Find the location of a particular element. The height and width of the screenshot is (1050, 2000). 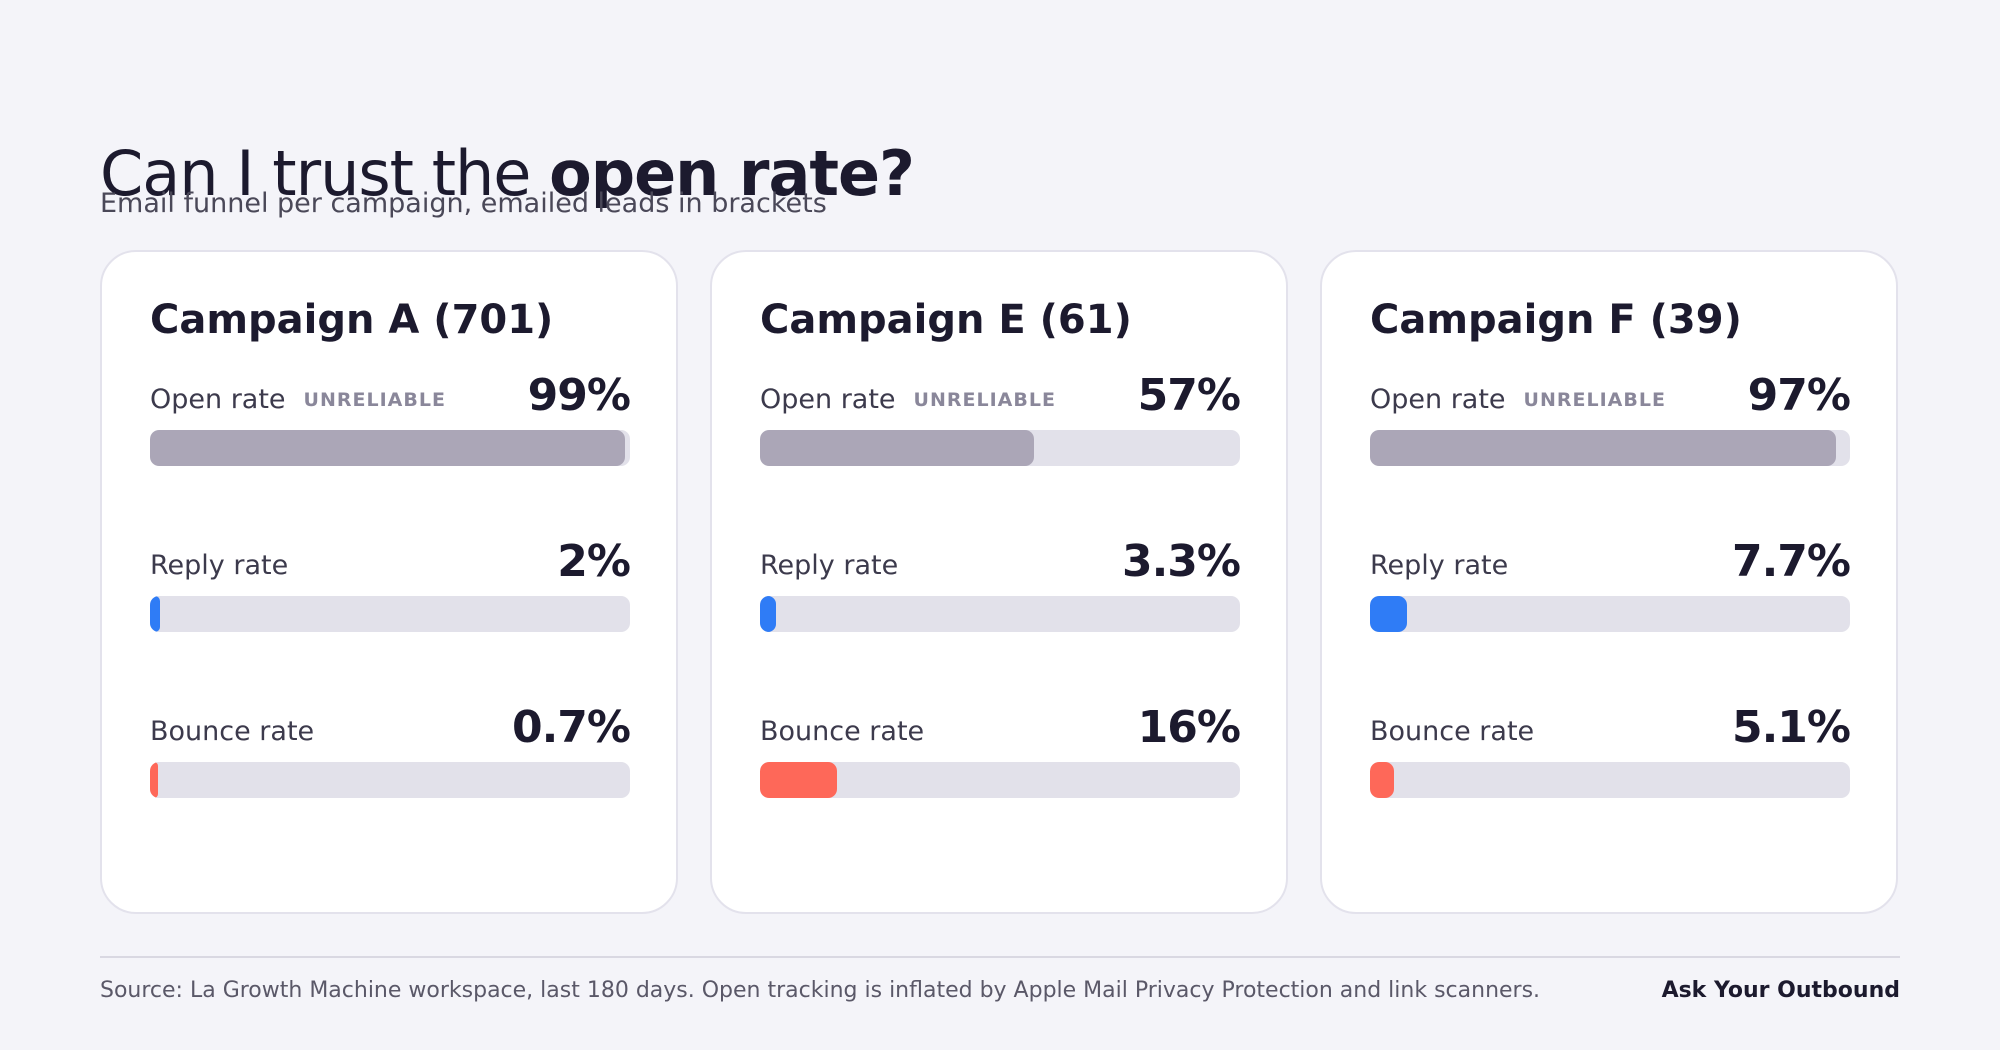

footer-divider is located at coordinates (1000, 957).